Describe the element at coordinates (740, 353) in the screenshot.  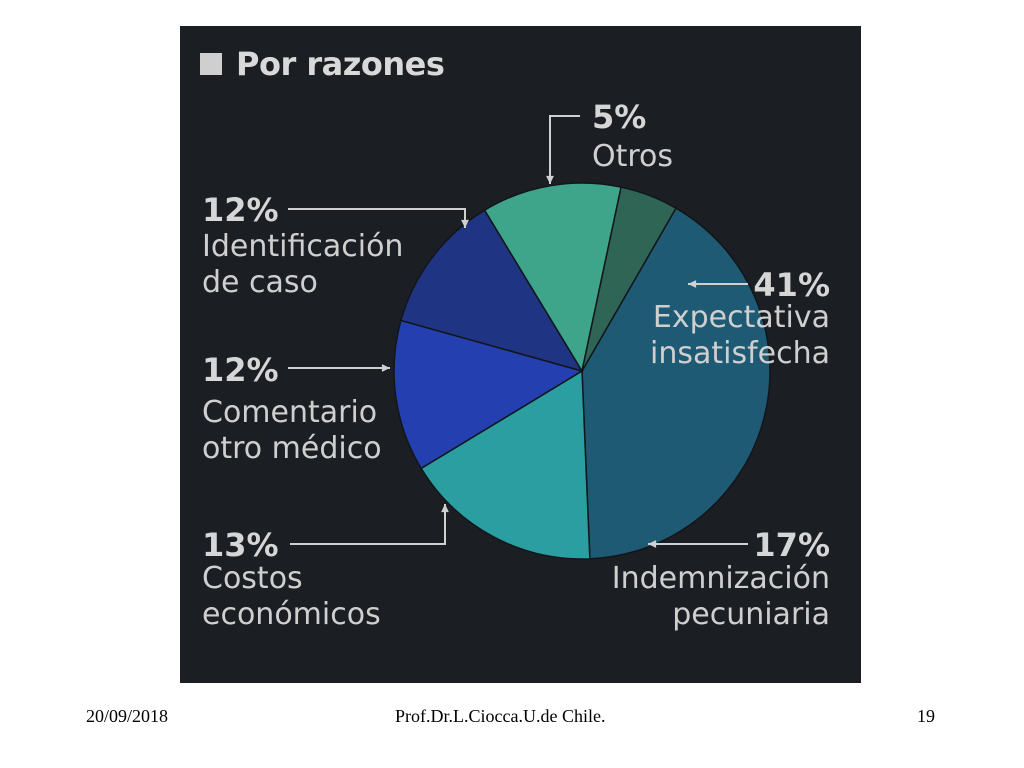
I see `slice-category-label: insatisfecha` at that location.